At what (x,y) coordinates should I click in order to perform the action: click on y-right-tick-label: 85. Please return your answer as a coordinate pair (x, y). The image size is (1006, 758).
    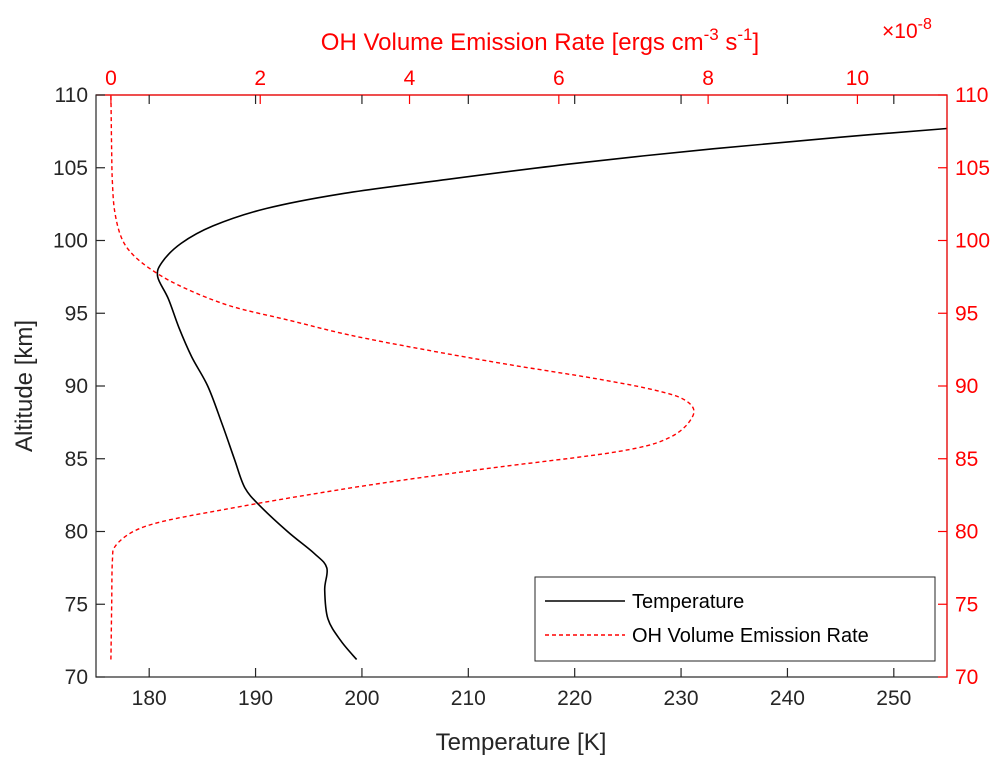
    Looking at the image, I should click on (966, 459).